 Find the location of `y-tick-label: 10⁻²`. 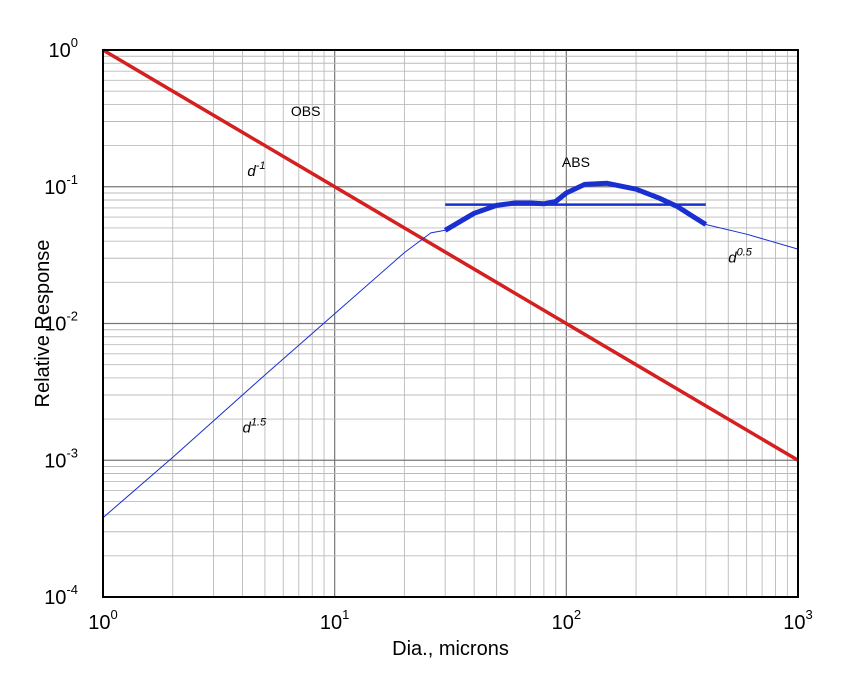

y-tick-label: 10⁻² is located at coordinates (61, 322).